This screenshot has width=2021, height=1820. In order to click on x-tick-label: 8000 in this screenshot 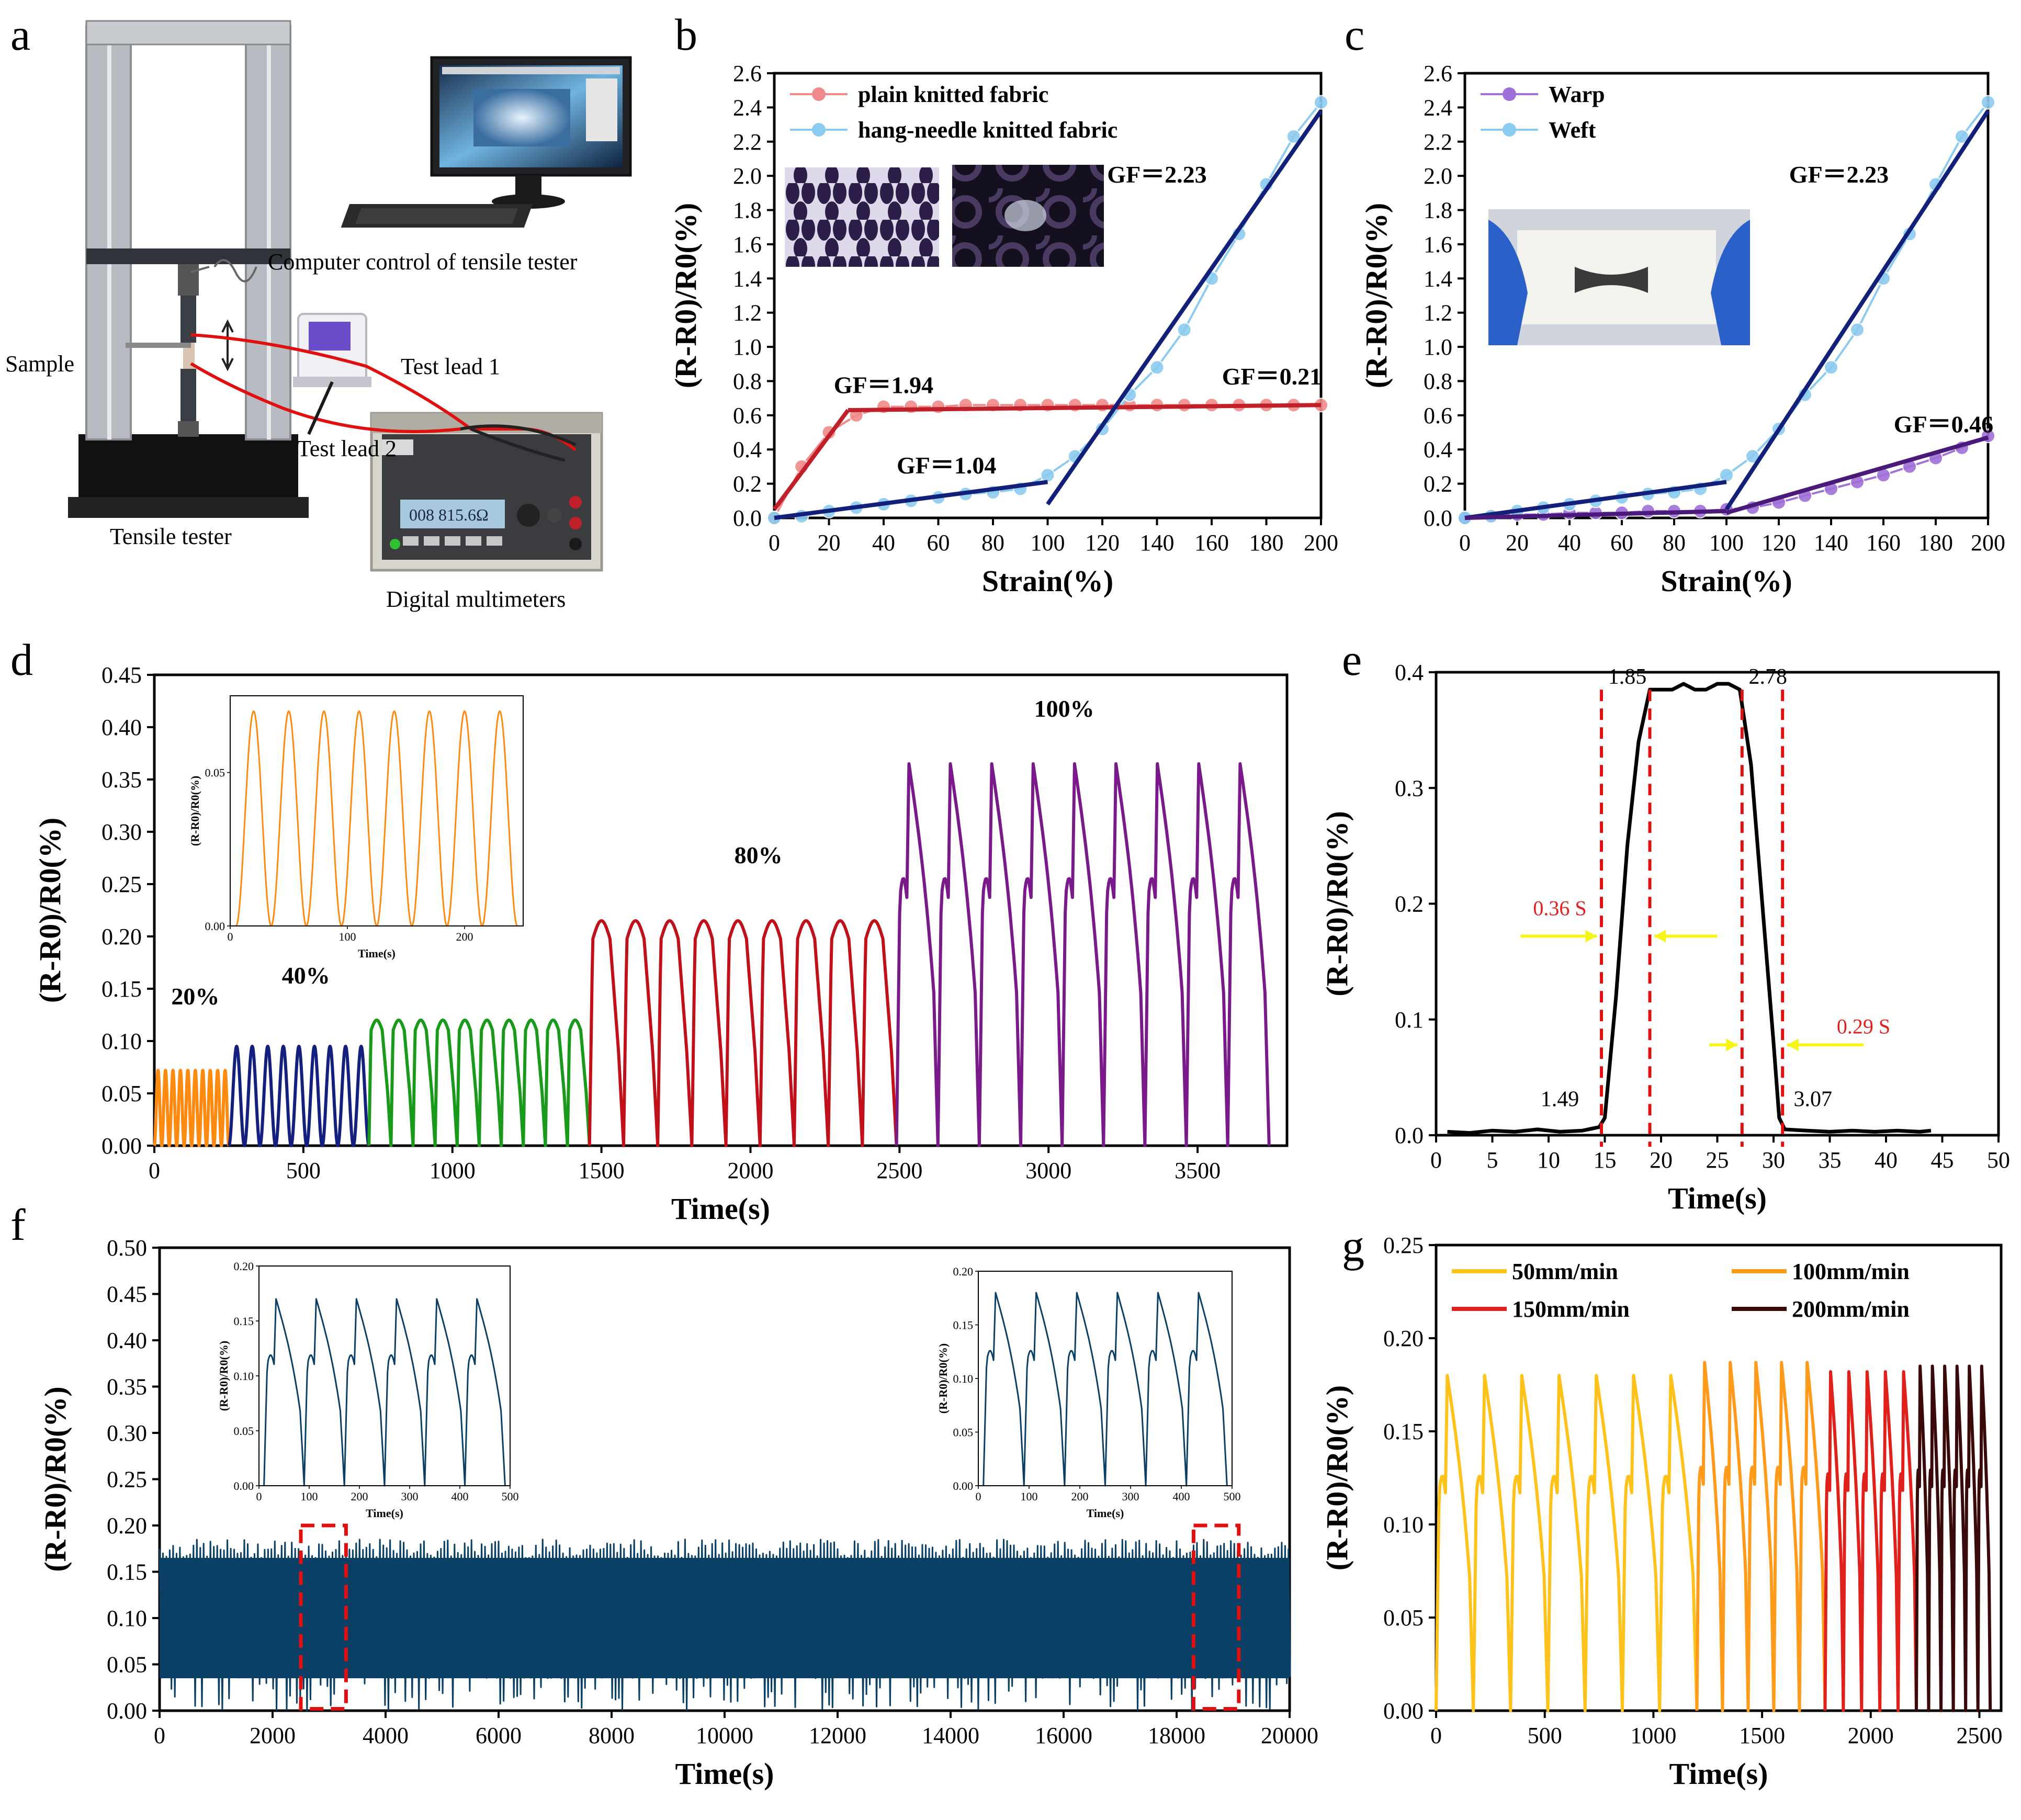, I will do `click(612, 1736)`.